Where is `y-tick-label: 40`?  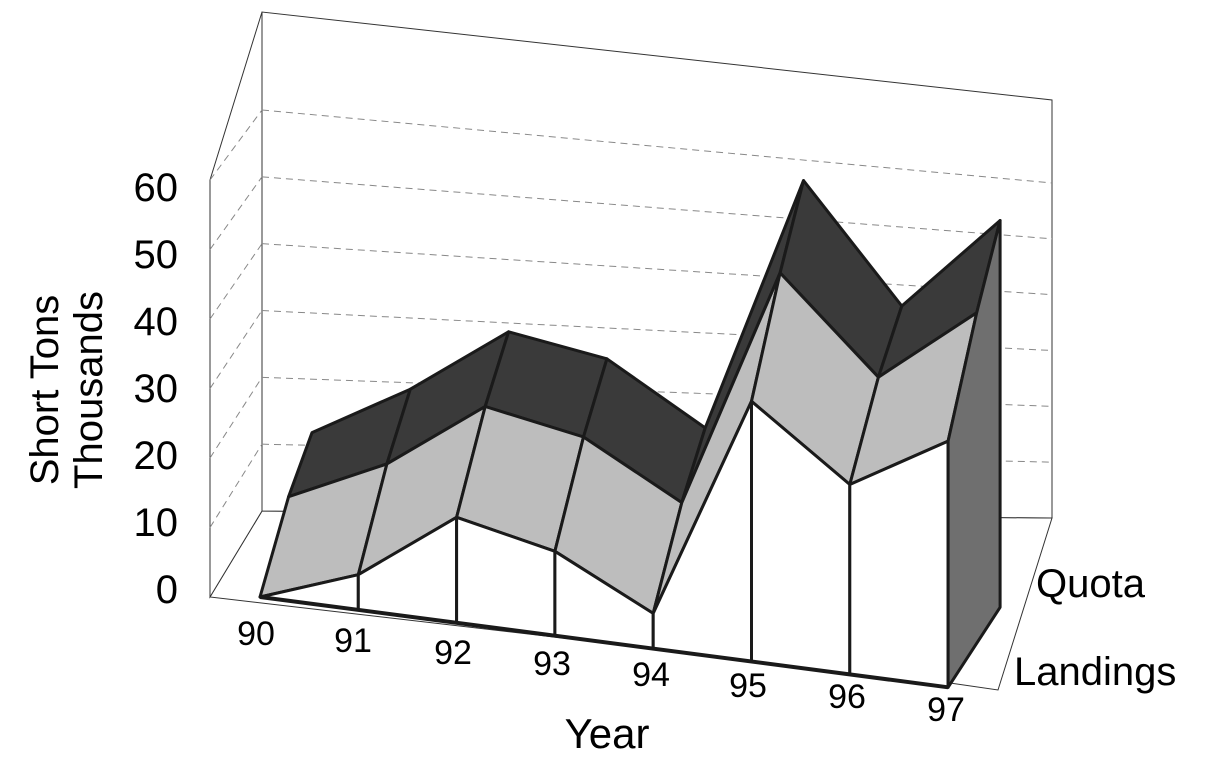 y-tick-label: 40 is located at coordinates (156, 322).